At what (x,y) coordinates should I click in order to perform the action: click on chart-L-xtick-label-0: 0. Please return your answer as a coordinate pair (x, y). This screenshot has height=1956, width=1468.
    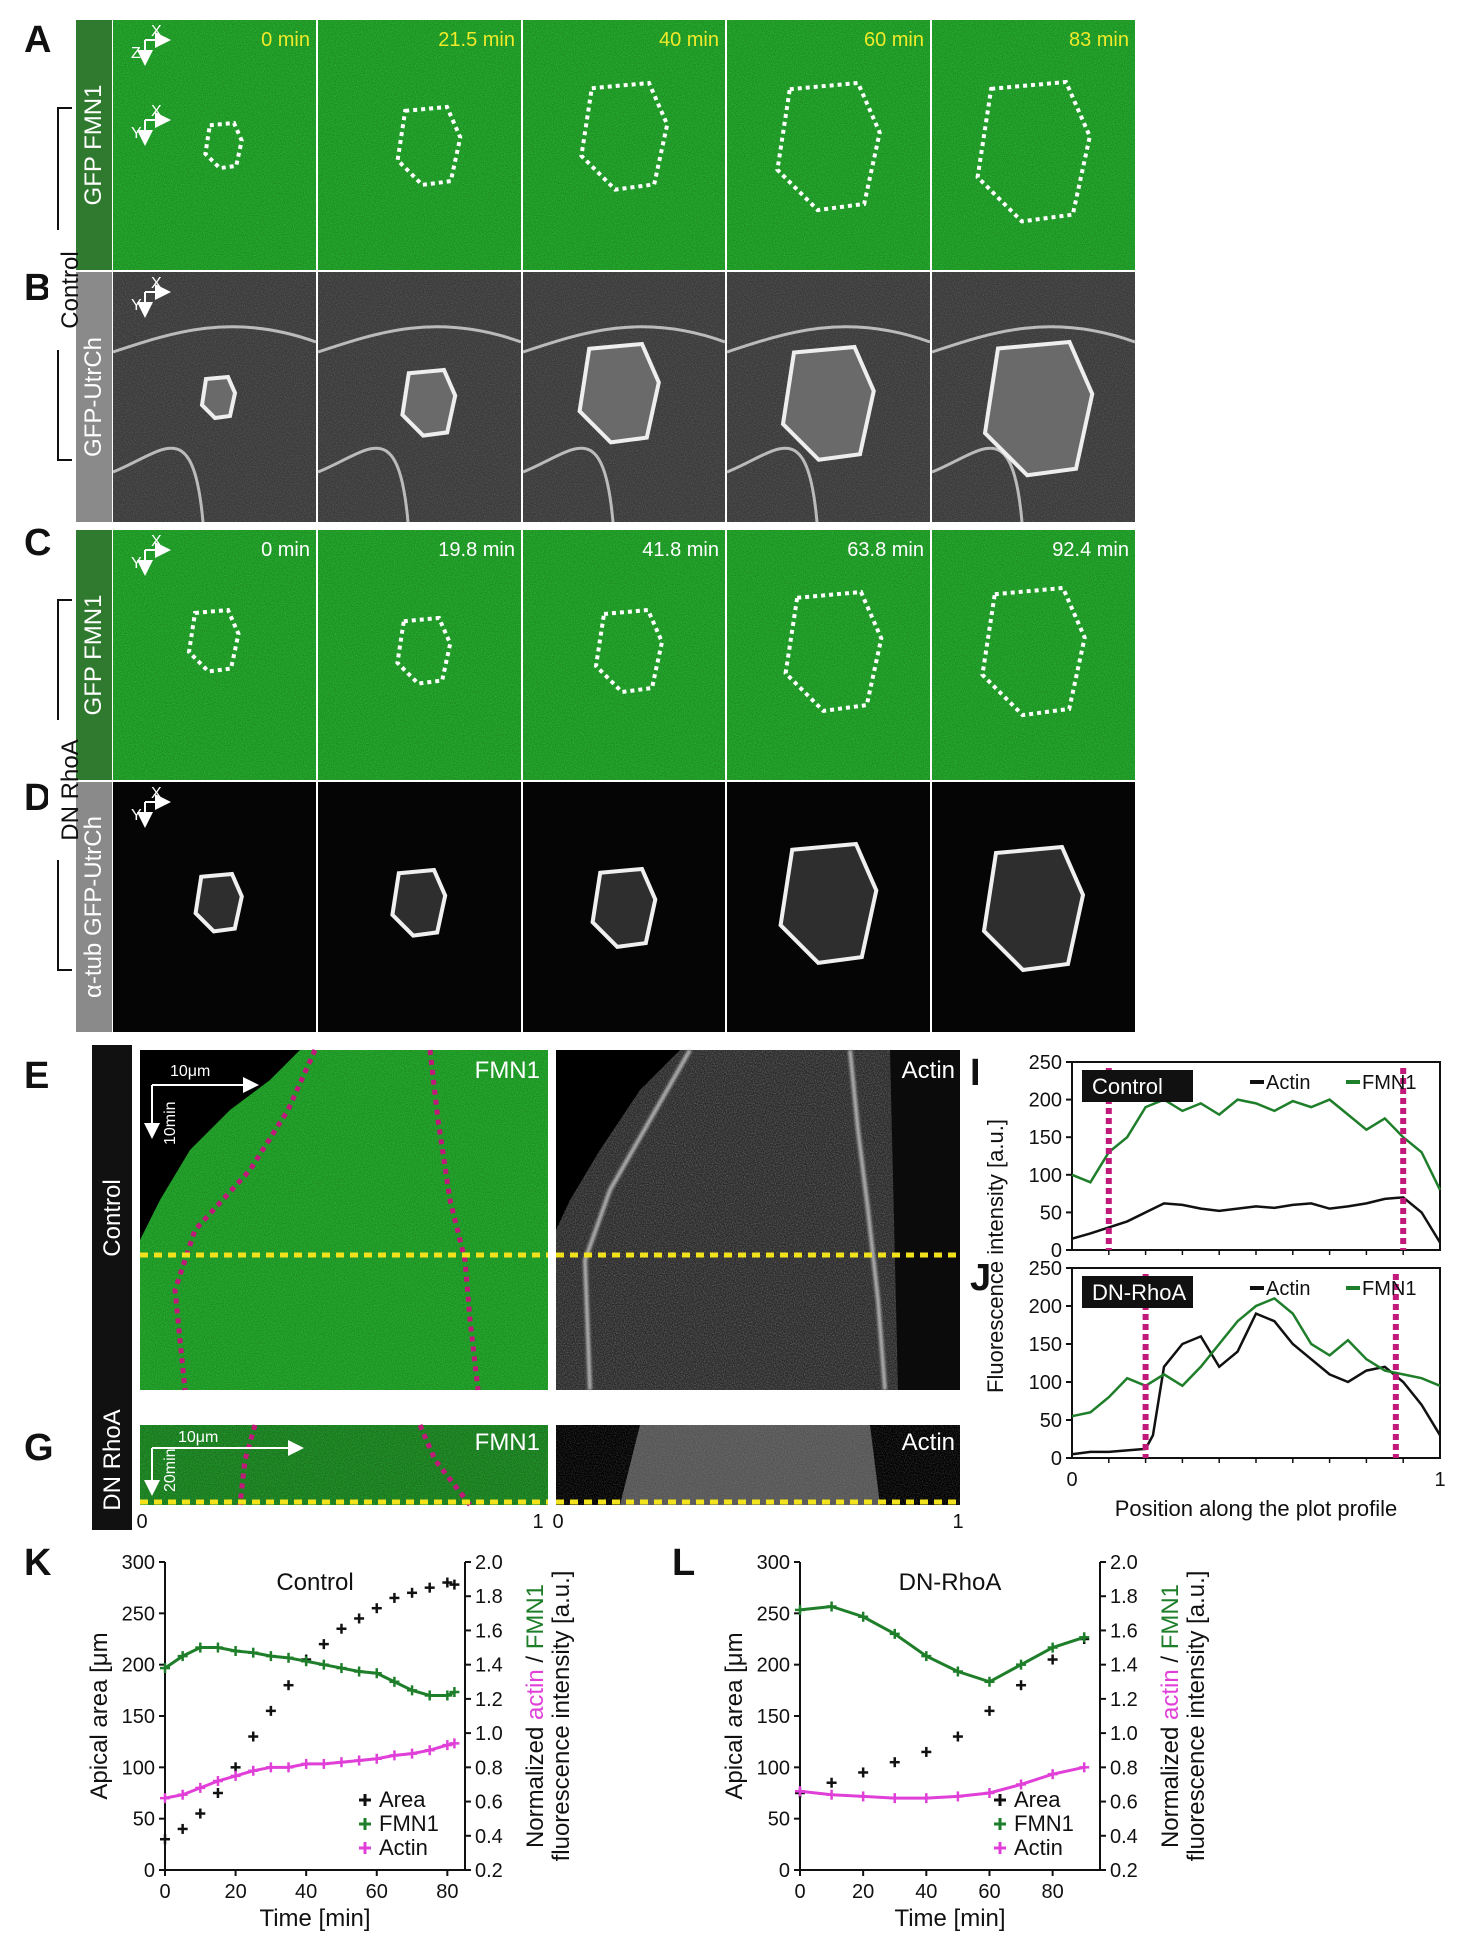
    Looking at the image, I should click on (799, 1892).